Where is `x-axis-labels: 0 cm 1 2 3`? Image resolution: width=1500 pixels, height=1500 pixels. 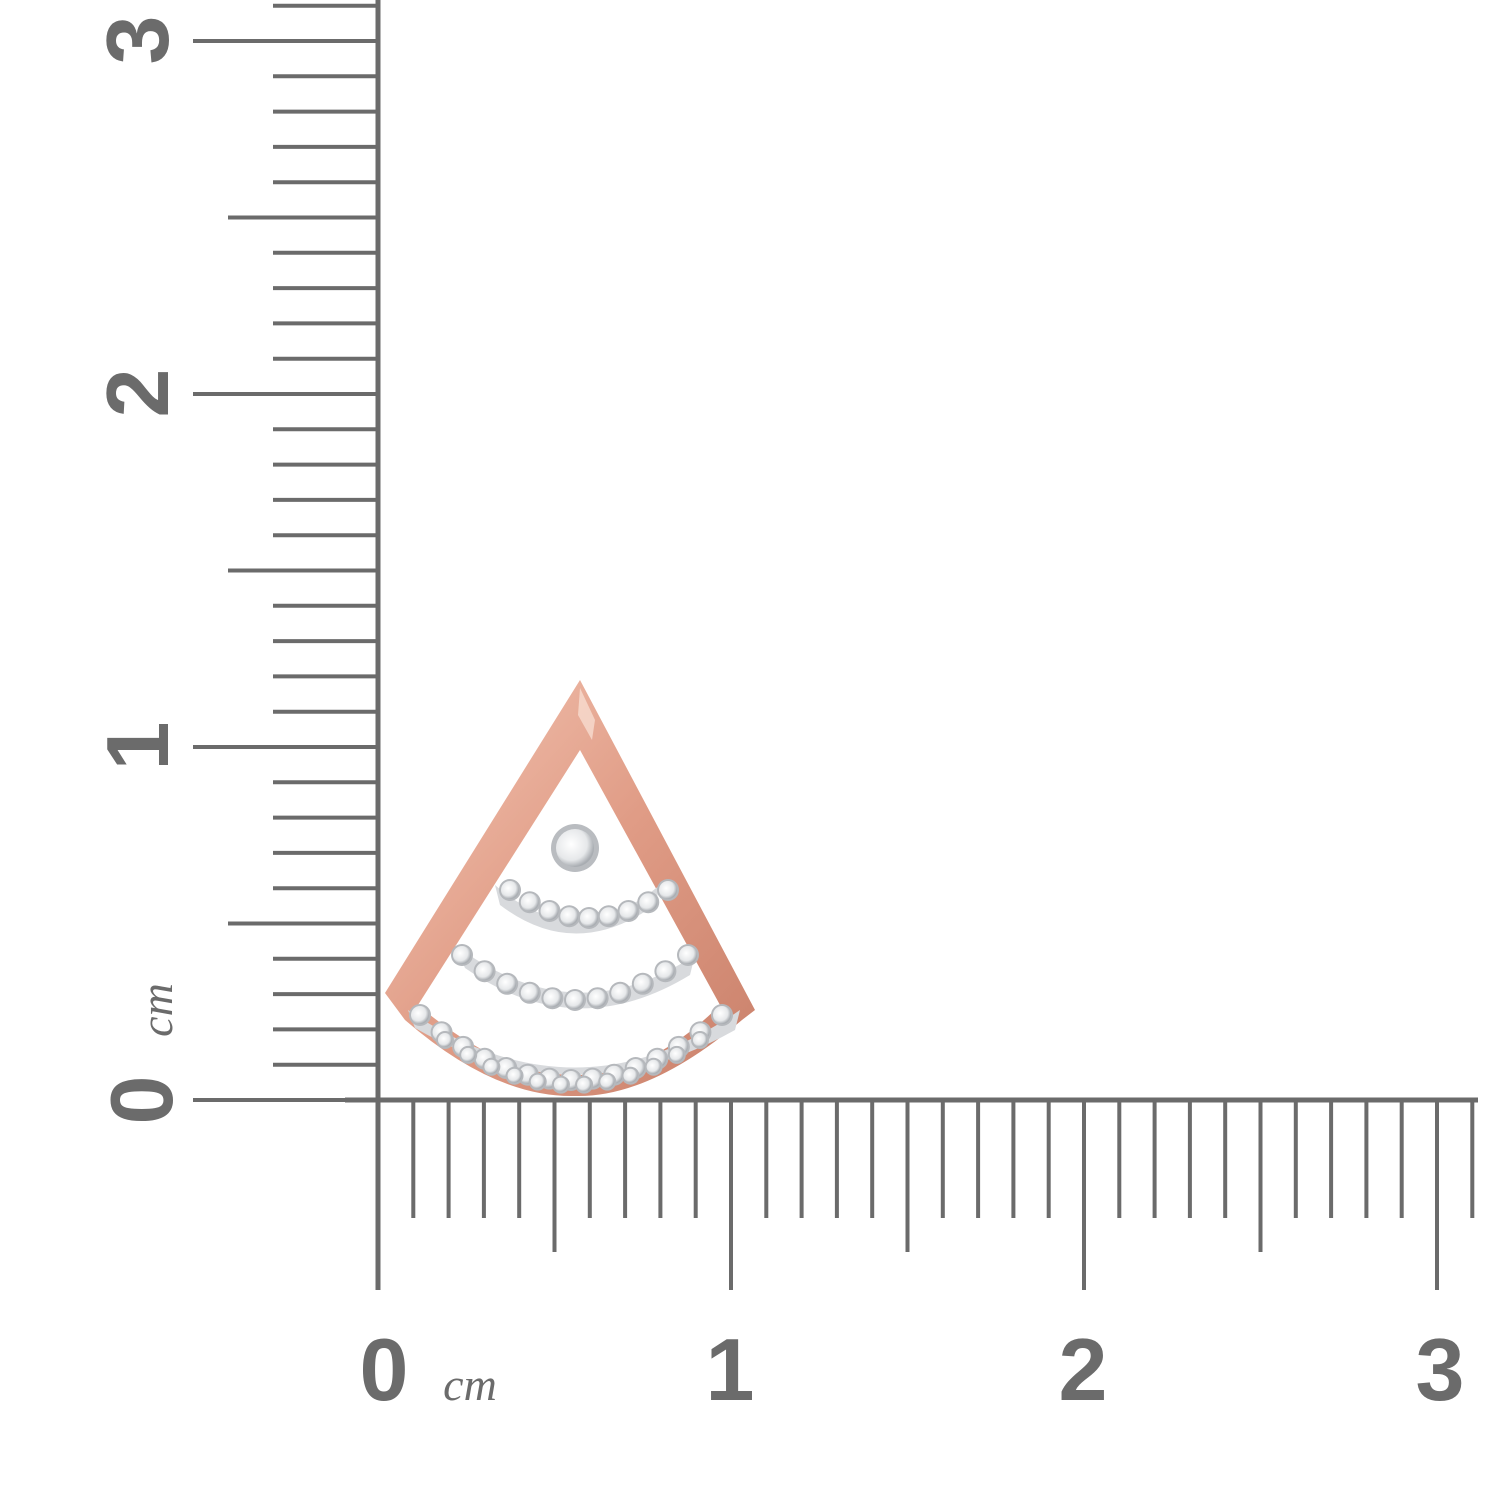 x-axis-labels: 0 cm 1 2 3 is located at coordinates (912, 1369).